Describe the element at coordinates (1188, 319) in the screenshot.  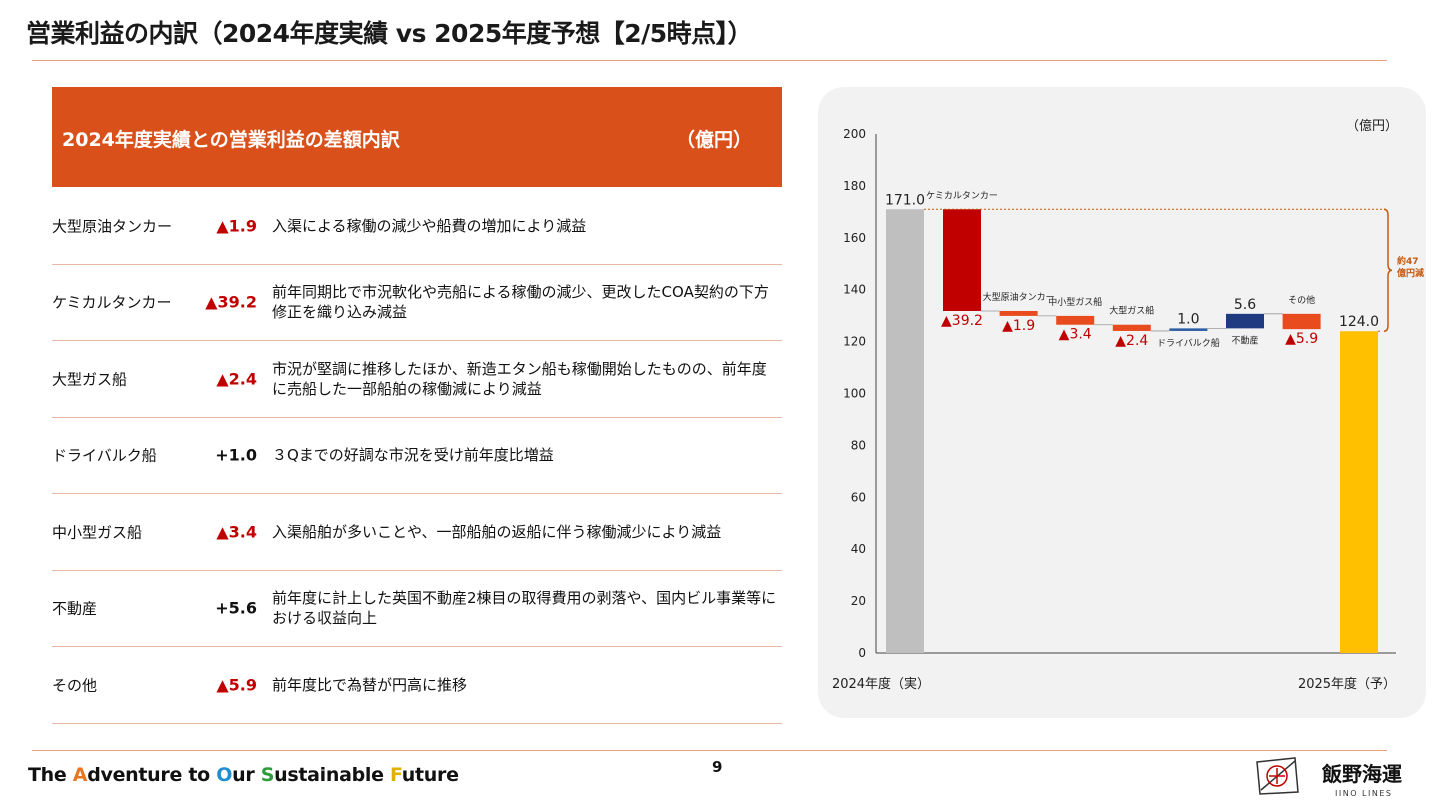
I see `bar-value-label: 1.0` at that location.